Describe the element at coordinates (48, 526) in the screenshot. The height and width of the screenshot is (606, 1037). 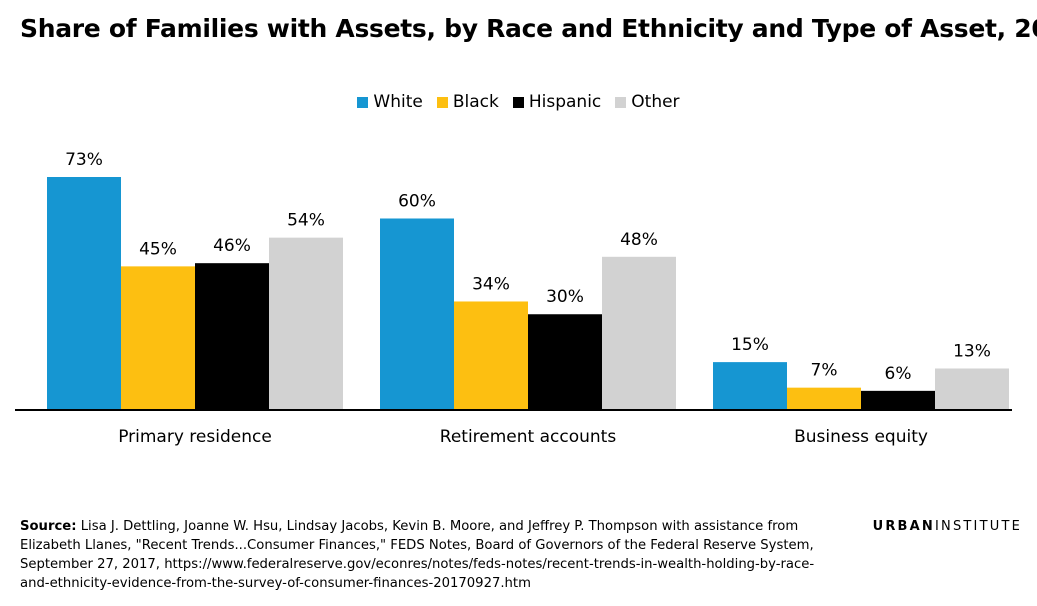
I see `source-label: Source:` at that location.